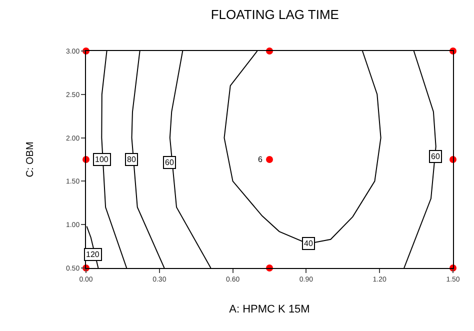  Describe the element at coordinates (102, 159) in the screenshot. I see `annotation: 100` at that location.